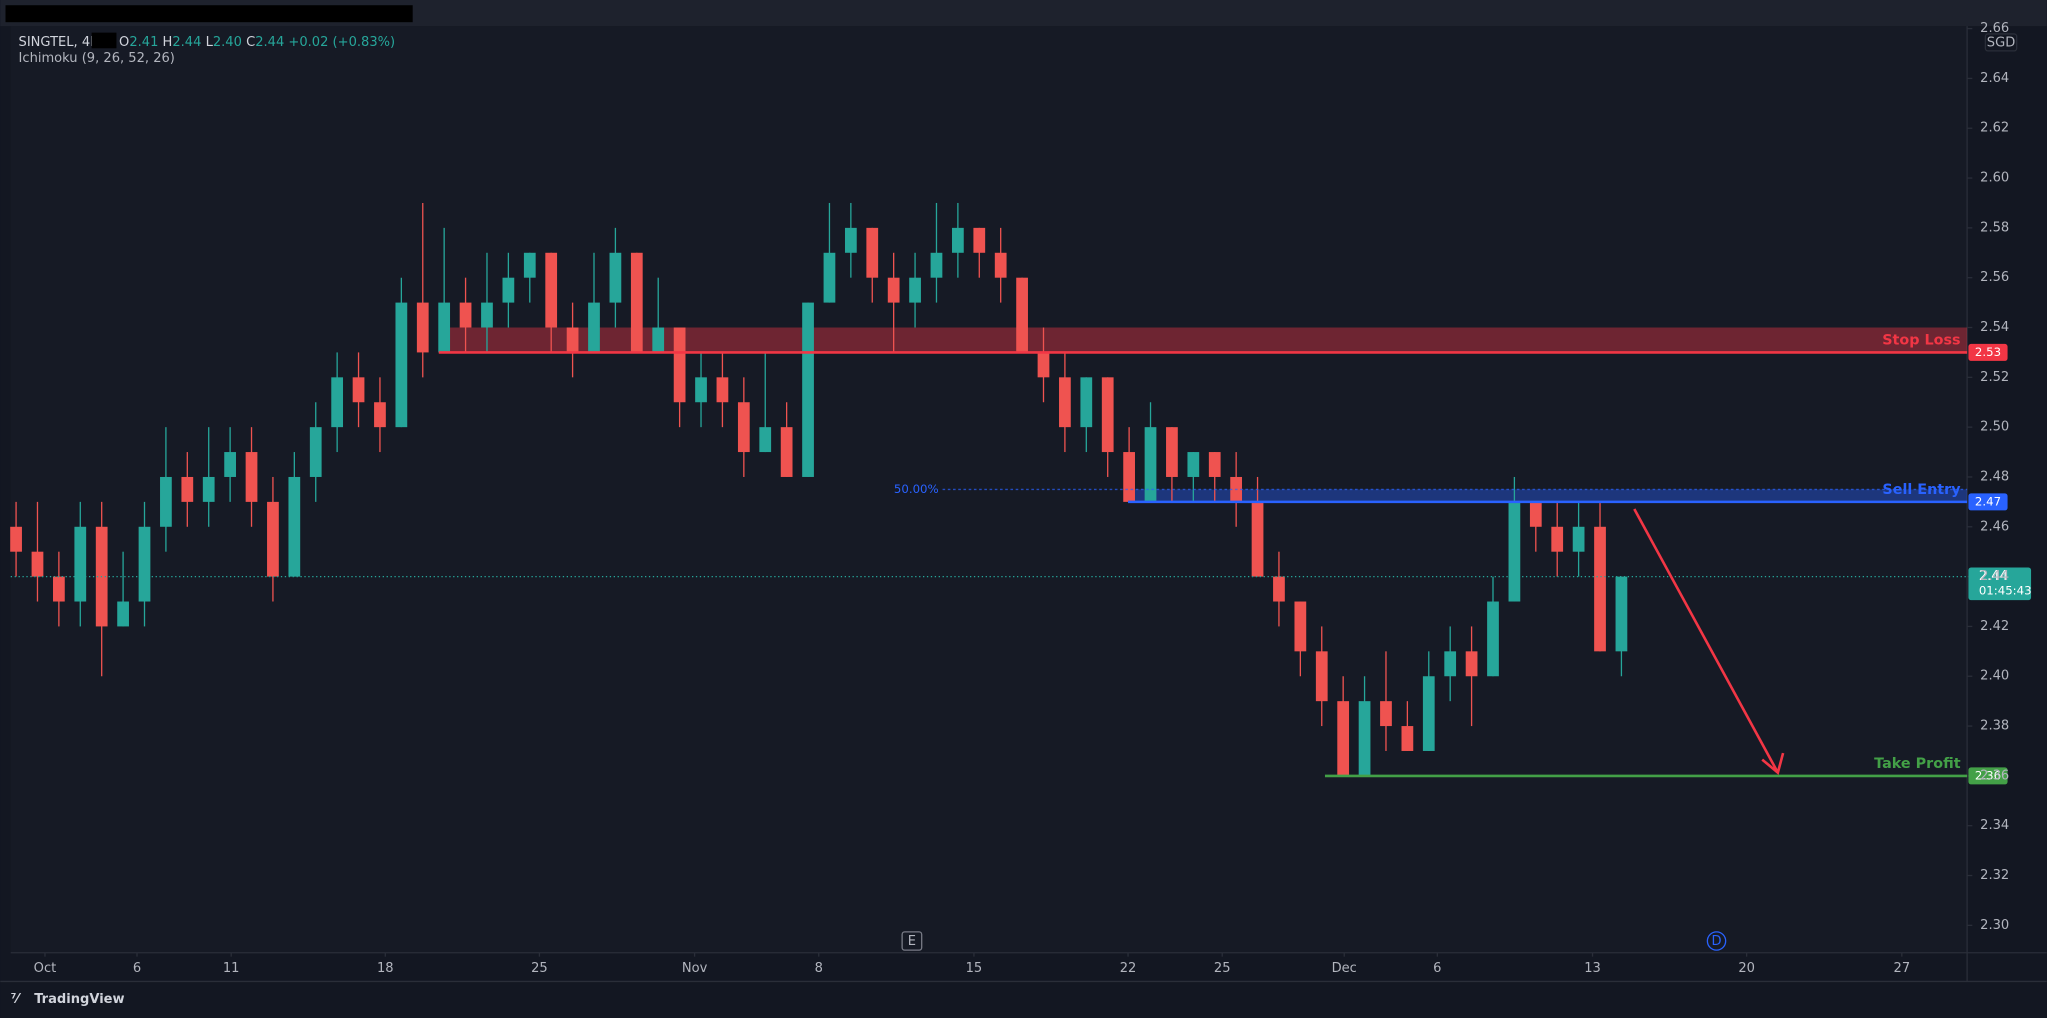 This screenshot has width=2047, height=1018. I want to click on price-tag-label: 2.53, so click(1988, 352).